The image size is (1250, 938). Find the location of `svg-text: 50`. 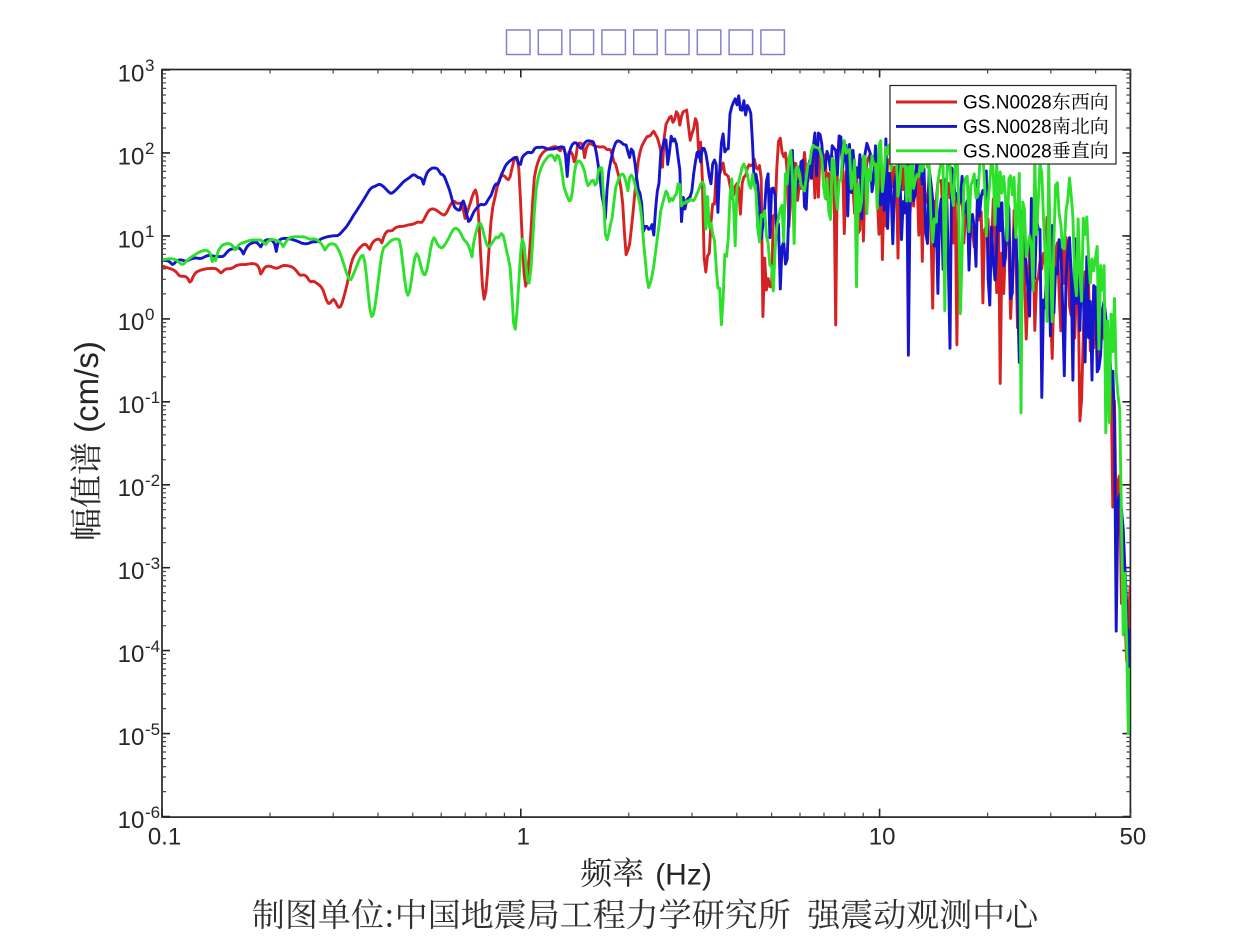

svg-text: 50 is located at coordinates (1133, 837).